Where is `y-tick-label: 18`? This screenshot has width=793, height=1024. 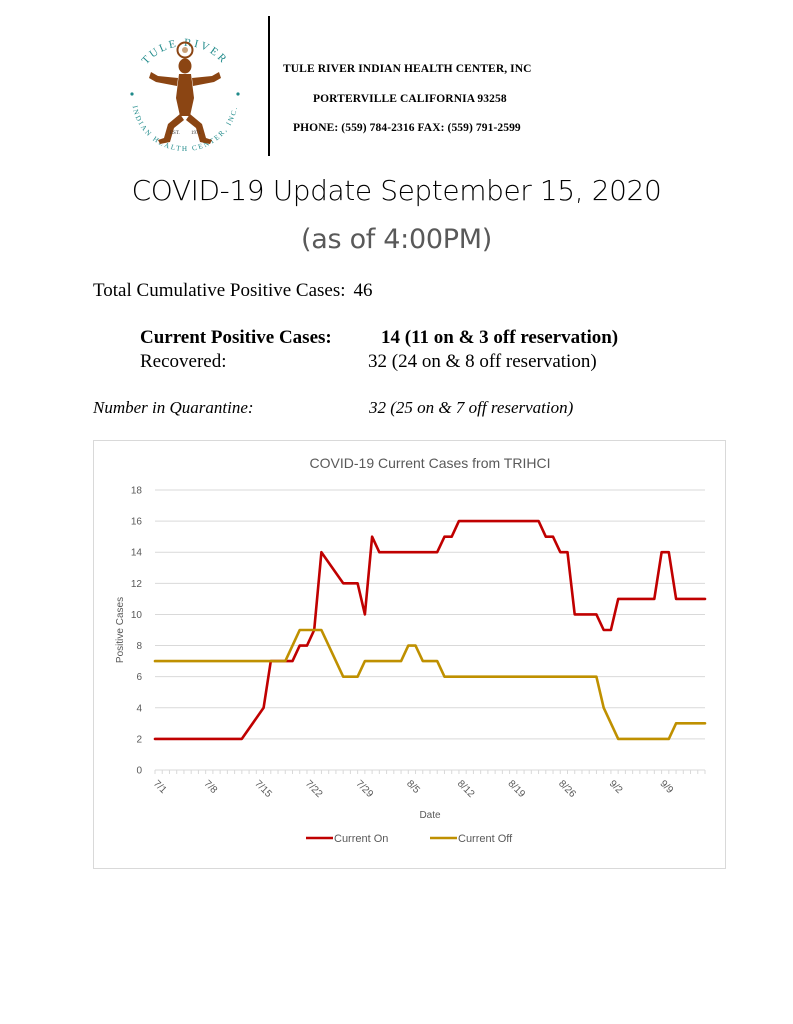
y-tick-label: 18 is located at coordinates (137, 491).